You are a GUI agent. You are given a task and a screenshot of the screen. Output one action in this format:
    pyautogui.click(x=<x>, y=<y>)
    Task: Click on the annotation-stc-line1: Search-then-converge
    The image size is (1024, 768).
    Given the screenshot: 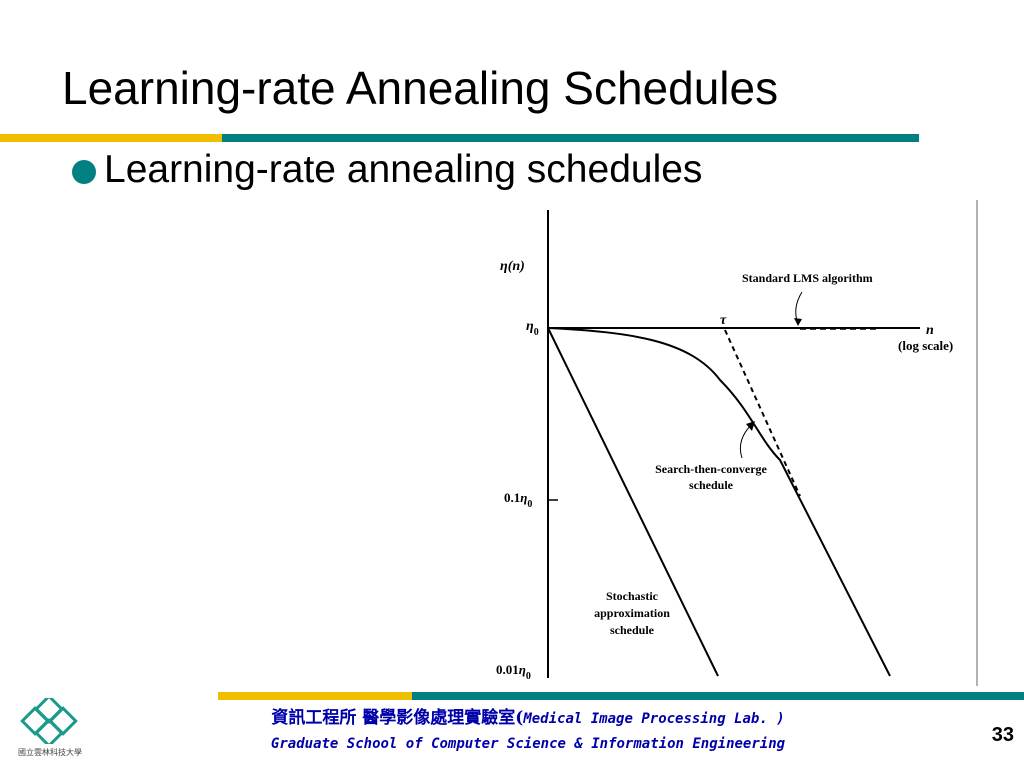 What is the action you would take?
    pyautogui.click(x=711, y=469)
    